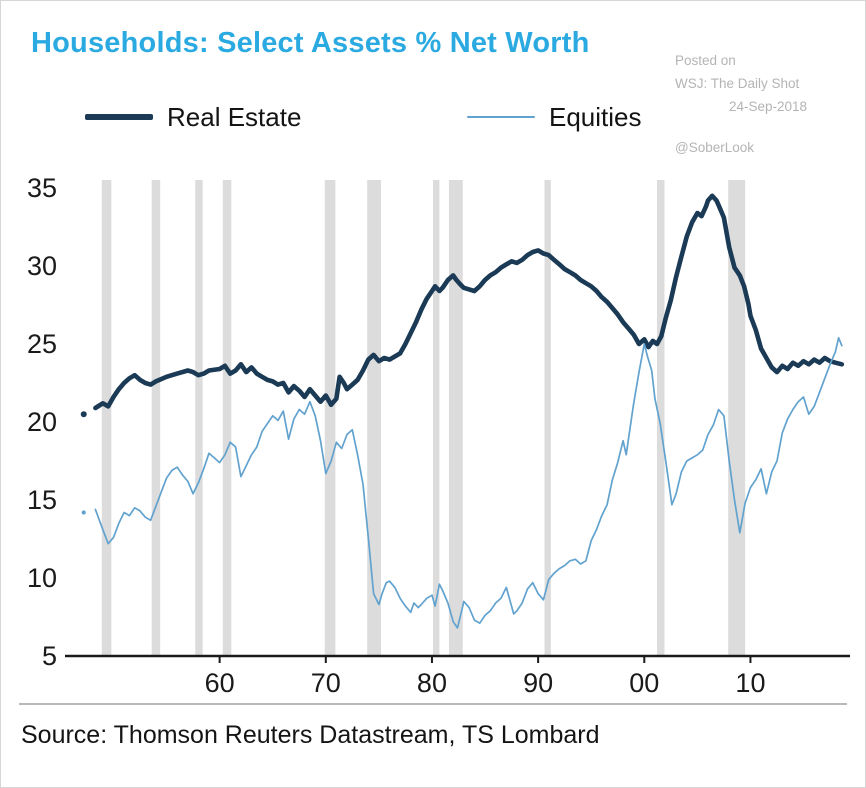 This screenshot has width=866, height=788. I want to click on y-tick-label: 15, so click(42, 500).